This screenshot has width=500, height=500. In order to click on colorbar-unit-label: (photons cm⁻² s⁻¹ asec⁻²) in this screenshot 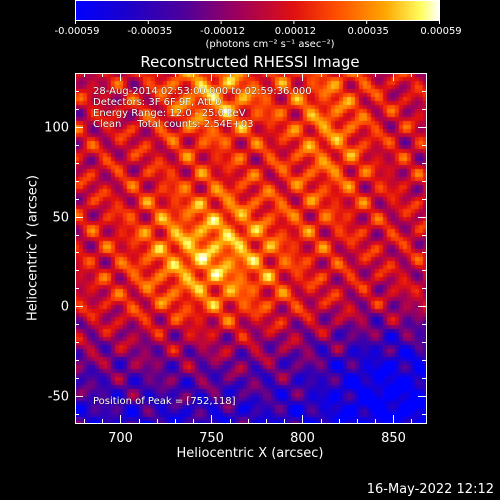, I will do `click(270, 44)`.